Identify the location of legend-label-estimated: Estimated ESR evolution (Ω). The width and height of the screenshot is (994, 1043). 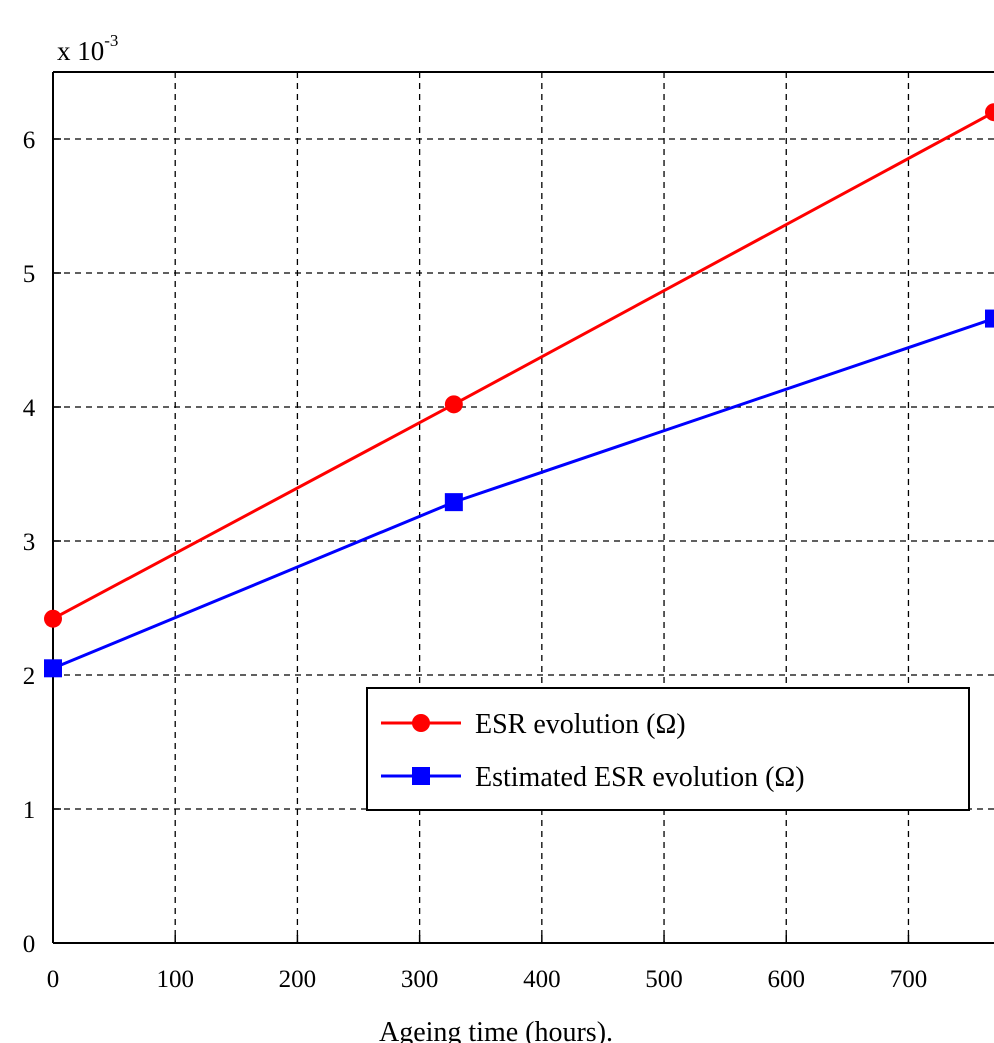
(640, 777).